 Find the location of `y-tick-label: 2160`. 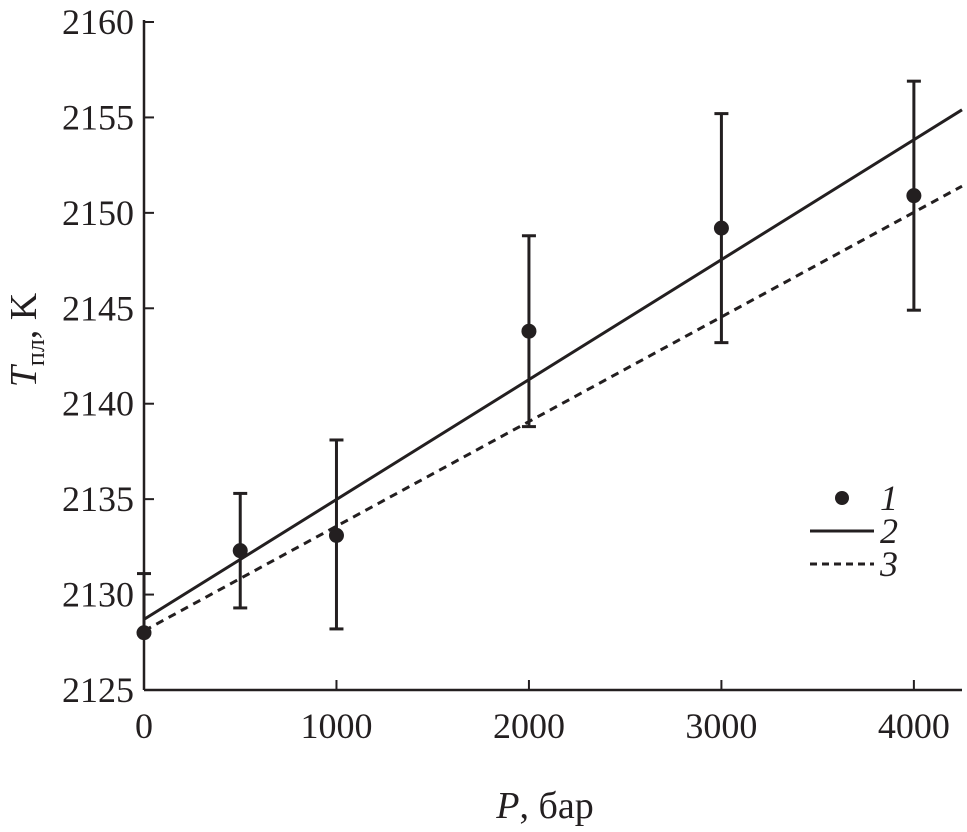

y-tick-label: 2160 is located at coordinates (98, 22).